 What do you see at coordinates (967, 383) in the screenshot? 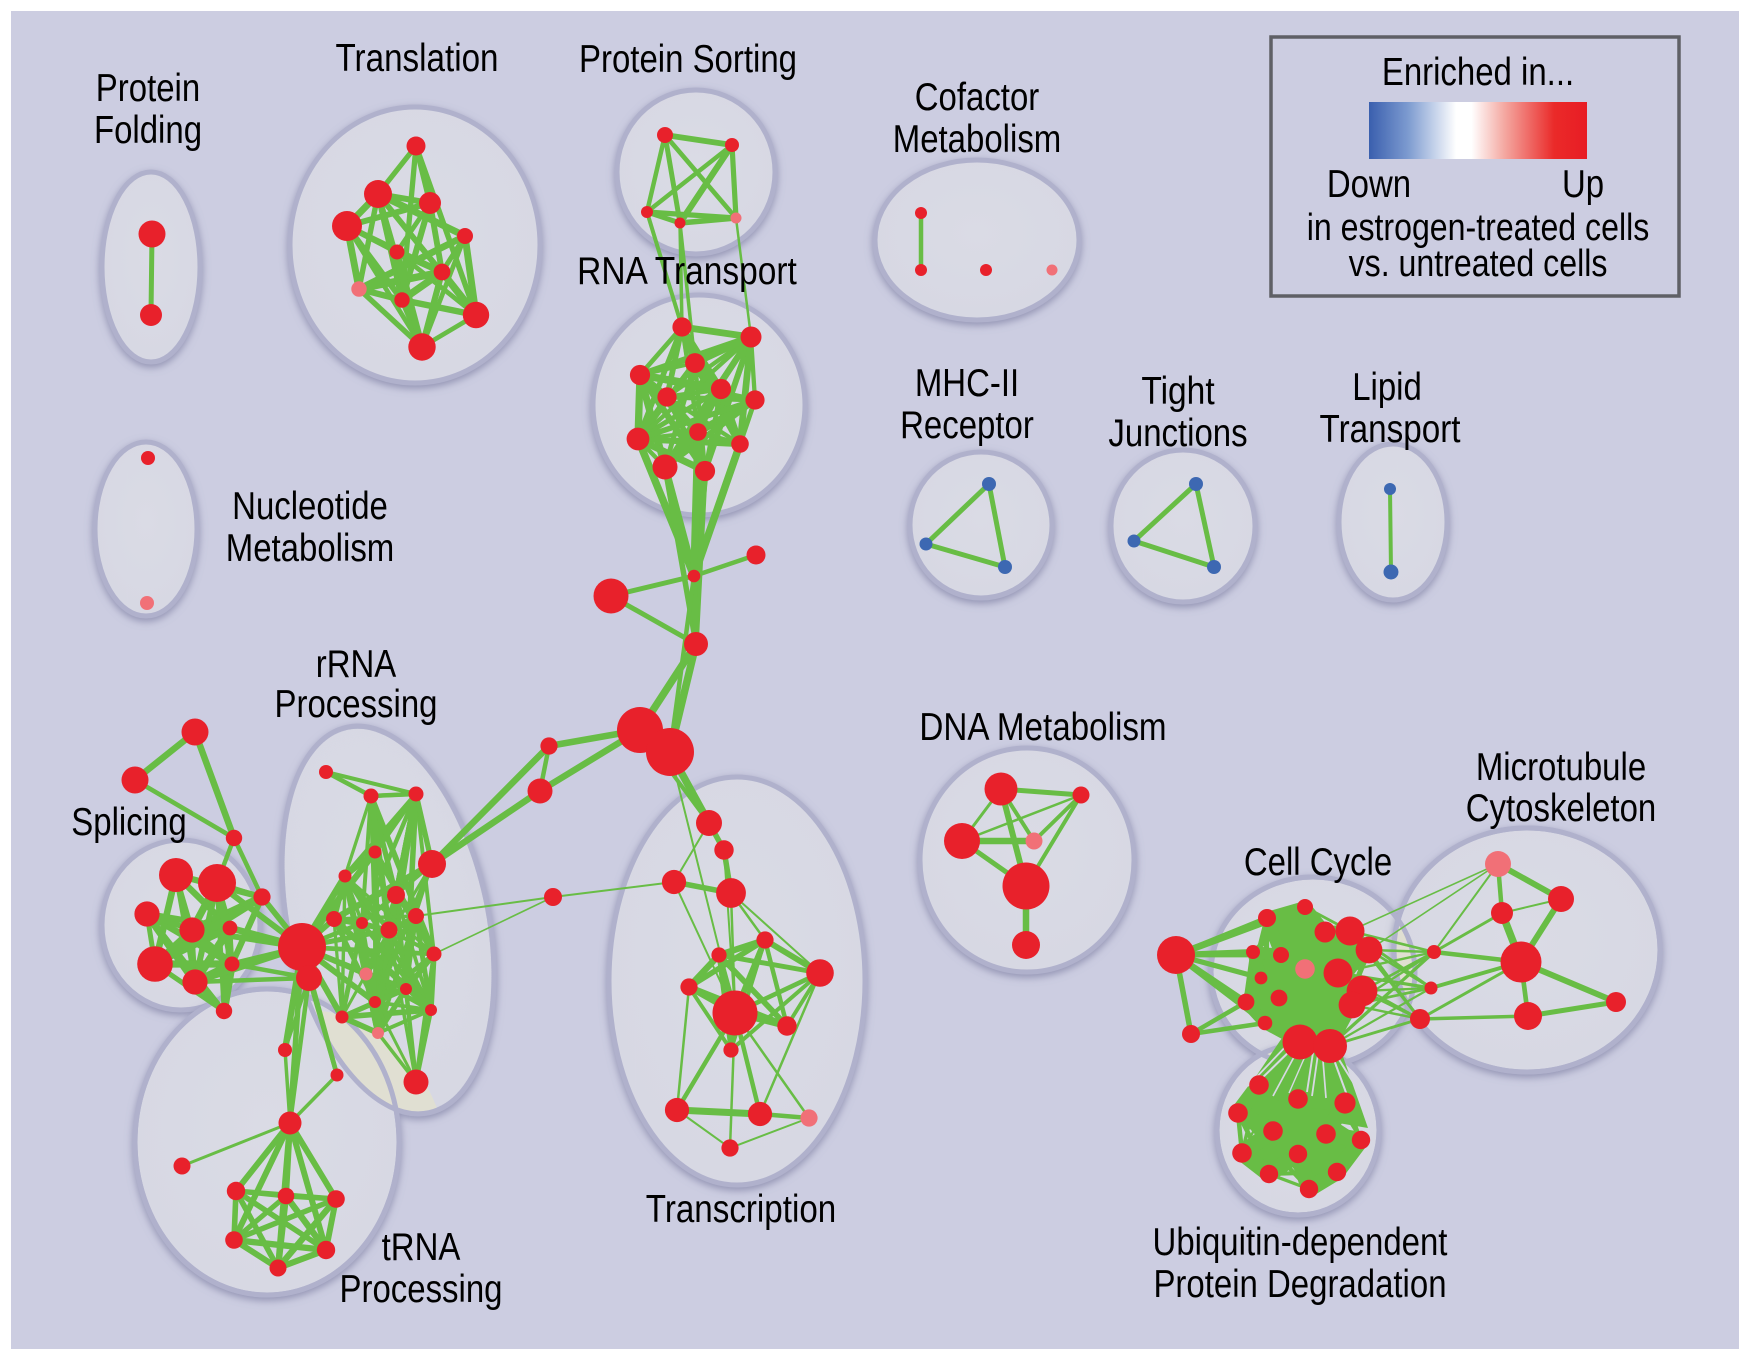
I see `svg-text: MHC-II` at bounding box center [967, 383].